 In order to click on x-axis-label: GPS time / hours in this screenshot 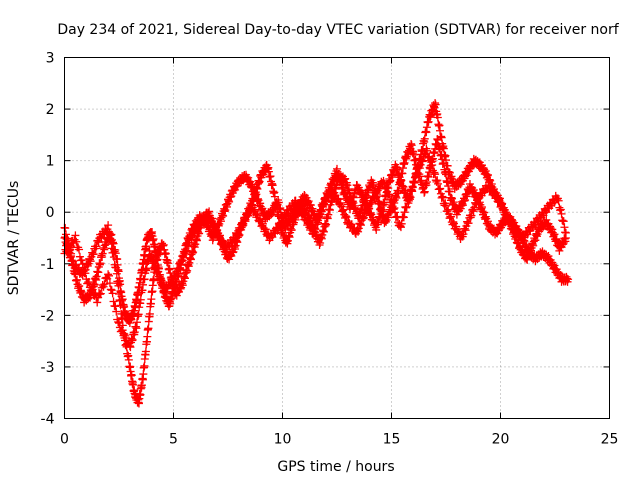, I will do `click(335, 467)`.